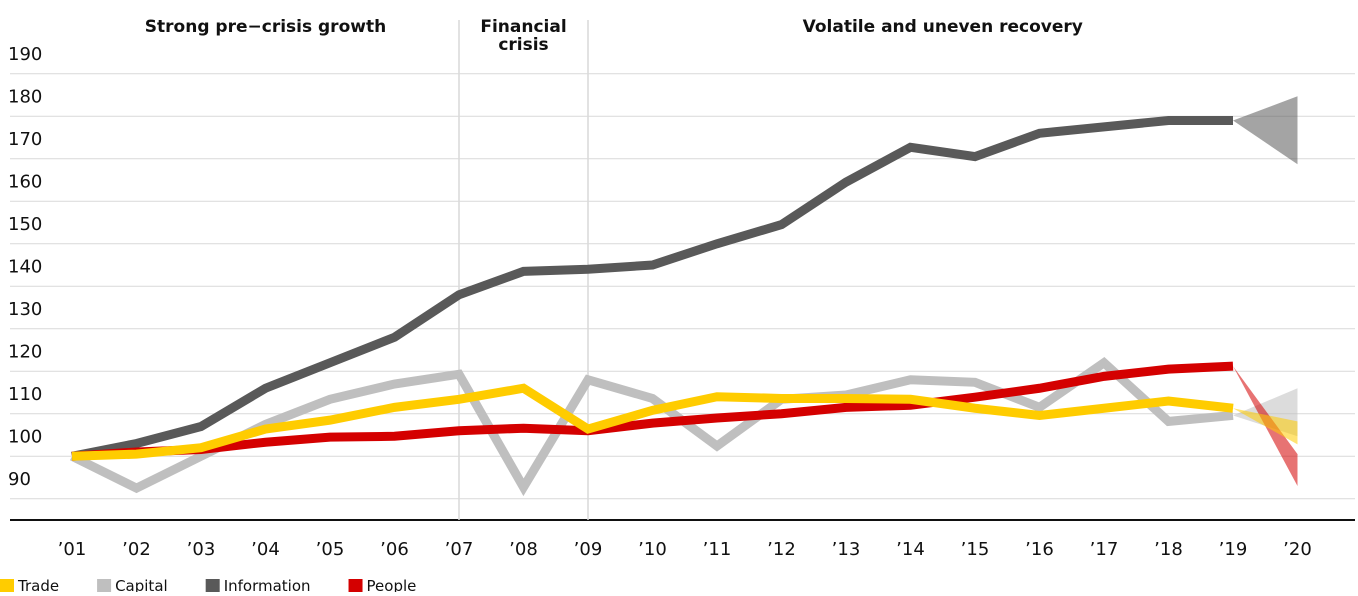  What do you see at coordinates (72, 549) in the screenshot?
I see `x-tick-label: ’01` at bounding box center [72, 549].